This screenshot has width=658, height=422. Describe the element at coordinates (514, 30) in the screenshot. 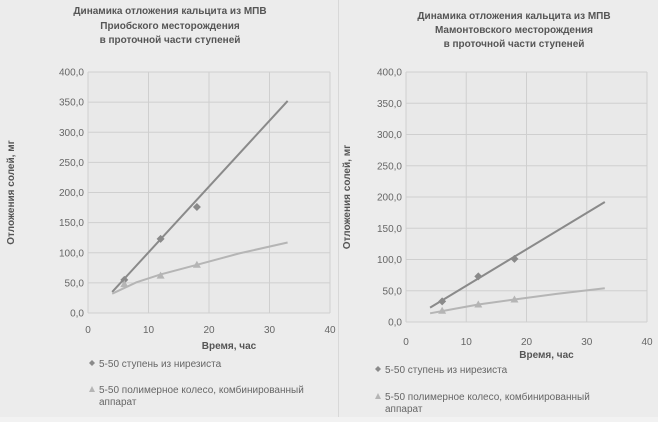

I see `chart-title-line: Мамонтовского месторождения` at that location.